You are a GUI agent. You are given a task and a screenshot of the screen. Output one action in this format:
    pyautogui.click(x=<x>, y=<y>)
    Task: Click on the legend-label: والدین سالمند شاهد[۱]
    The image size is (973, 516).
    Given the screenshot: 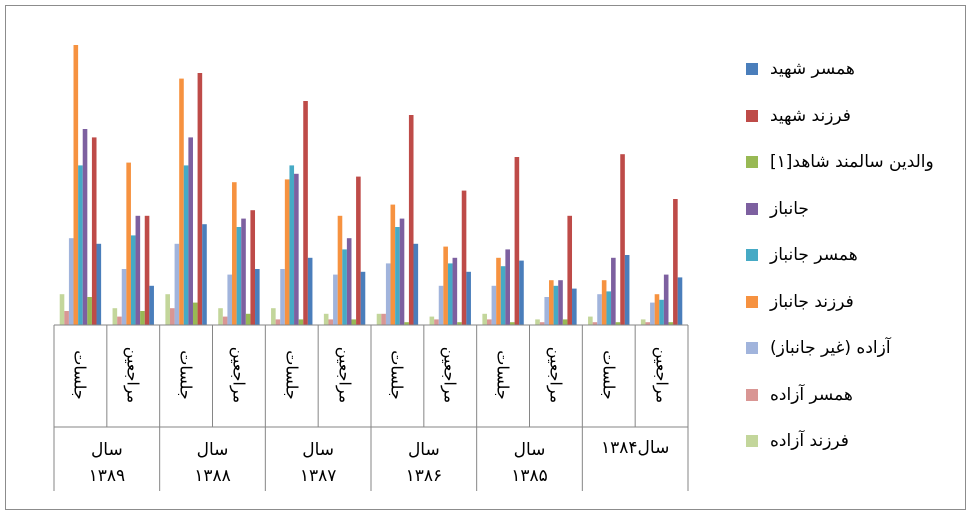 What is the action you would take?
    pyautogui.click(x=852, y=162)
    